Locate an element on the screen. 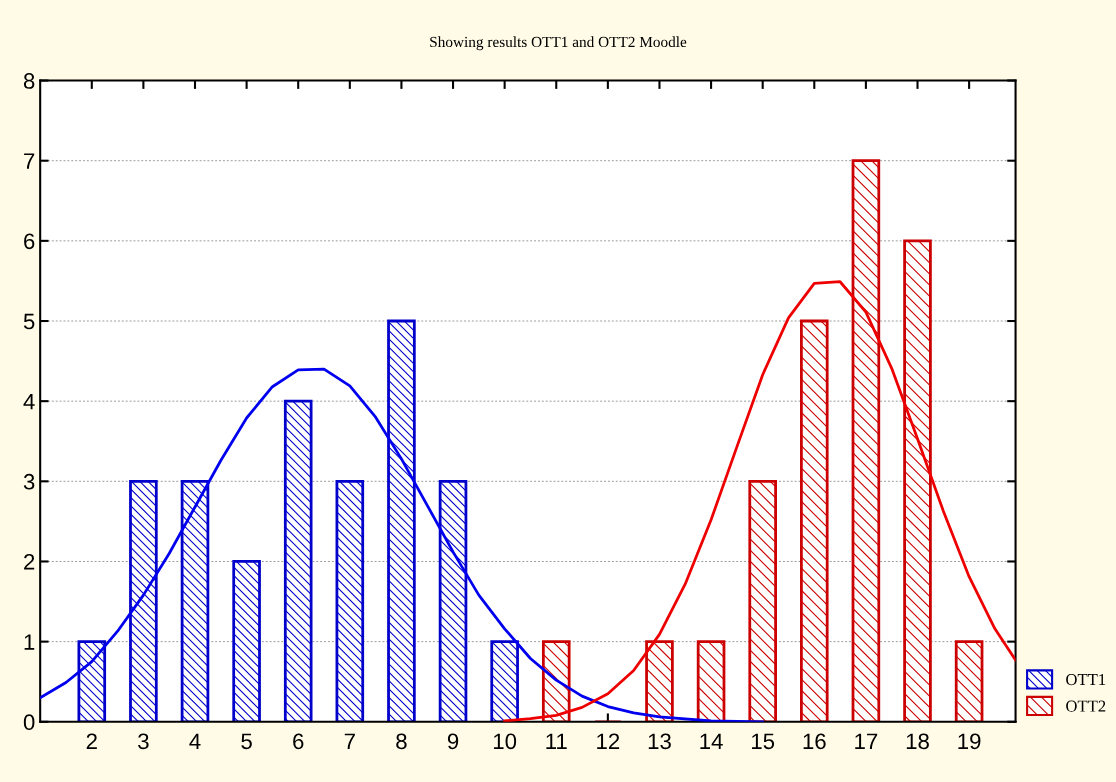 This screenshot has height=782, width=1116. x-tick-label: 18 is located at coordinates (917, 741).